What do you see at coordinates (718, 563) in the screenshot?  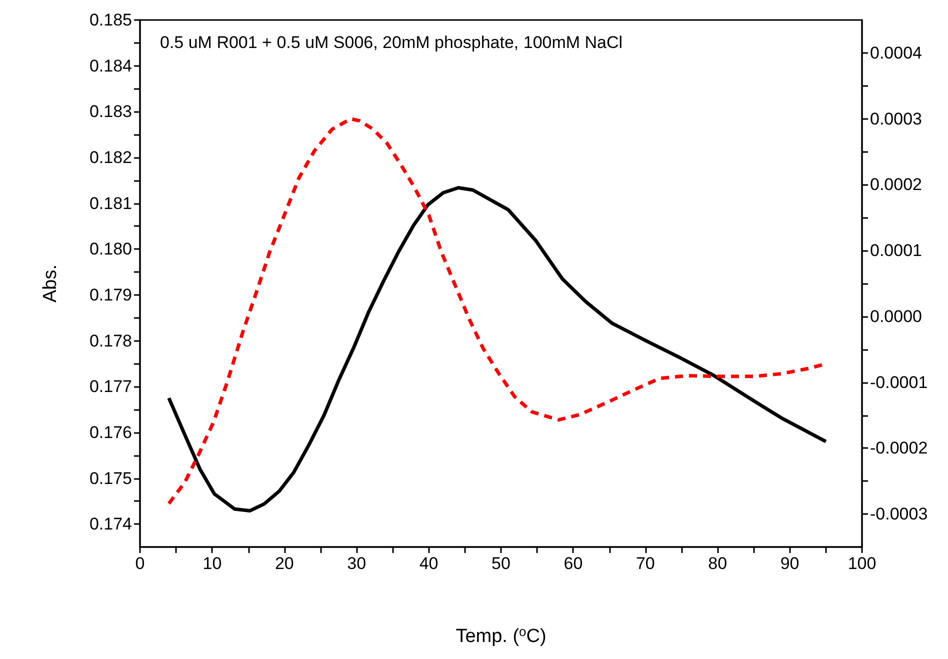 I see `x-tick-label: 80` at bounding box center [718, 563].